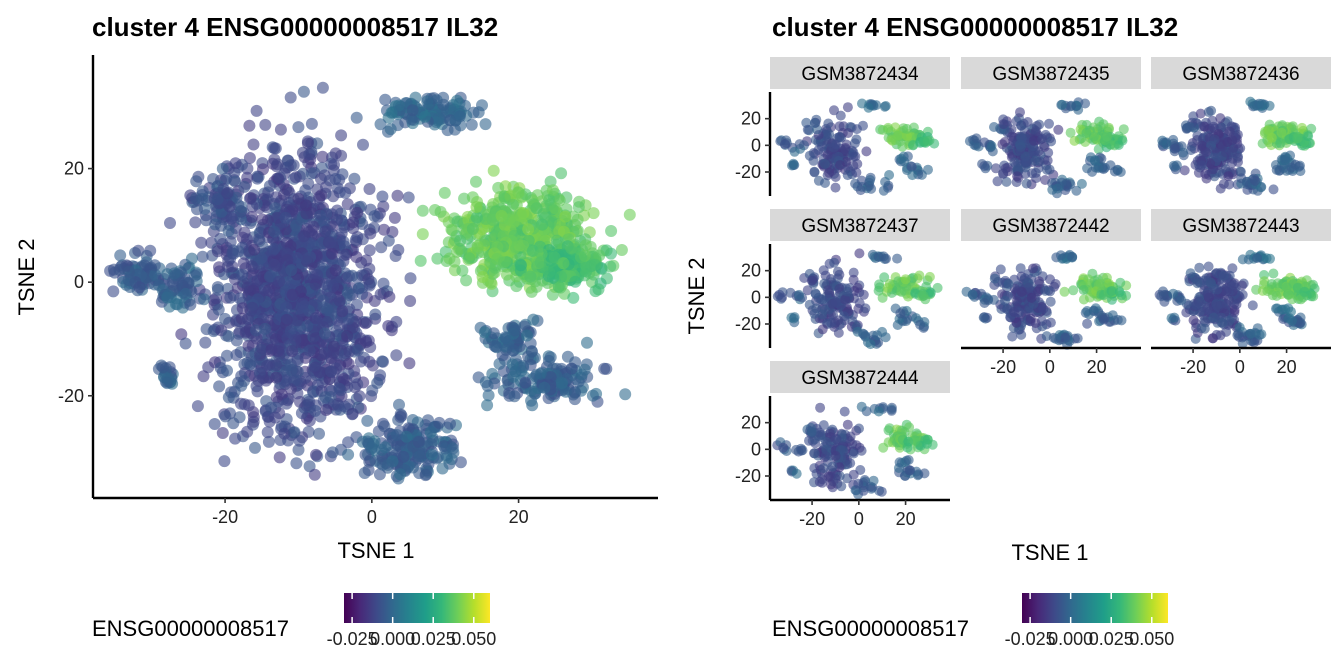 The image size is (1344, 672). I want to click on facet-x-tick-label: 20, so click(906, 519).